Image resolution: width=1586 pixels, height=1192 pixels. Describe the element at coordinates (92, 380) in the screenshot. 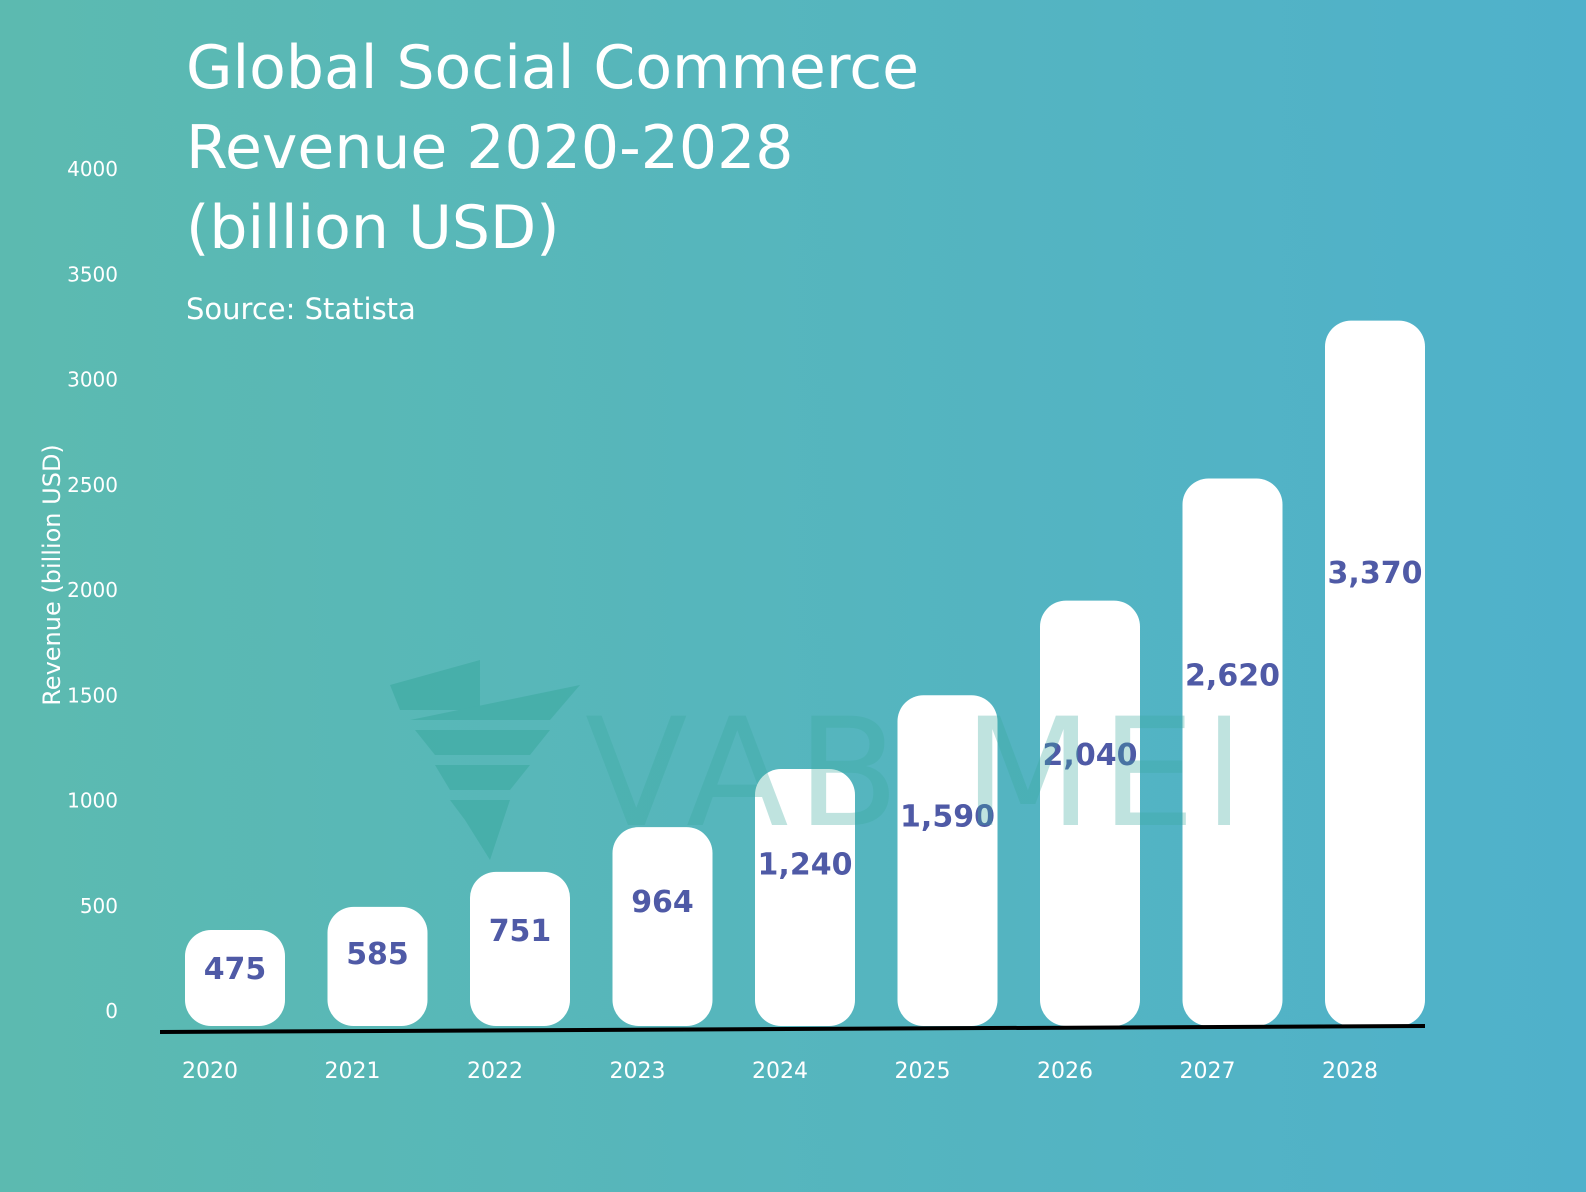

I see `y-tick-label: 3000` at that location.